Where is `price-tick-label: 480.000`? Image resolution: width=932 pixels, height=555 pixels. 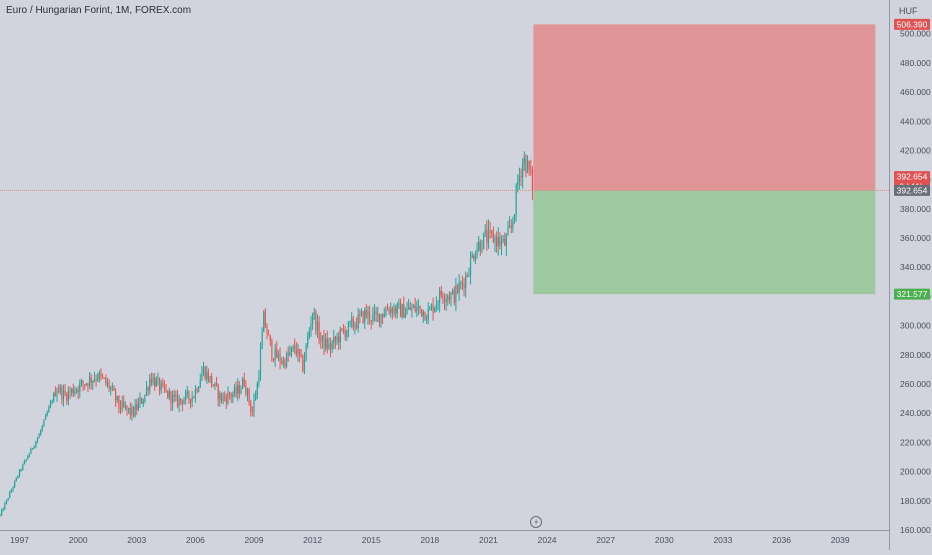 price-tick-label: 480.000 is located at coordinates (915, 63).